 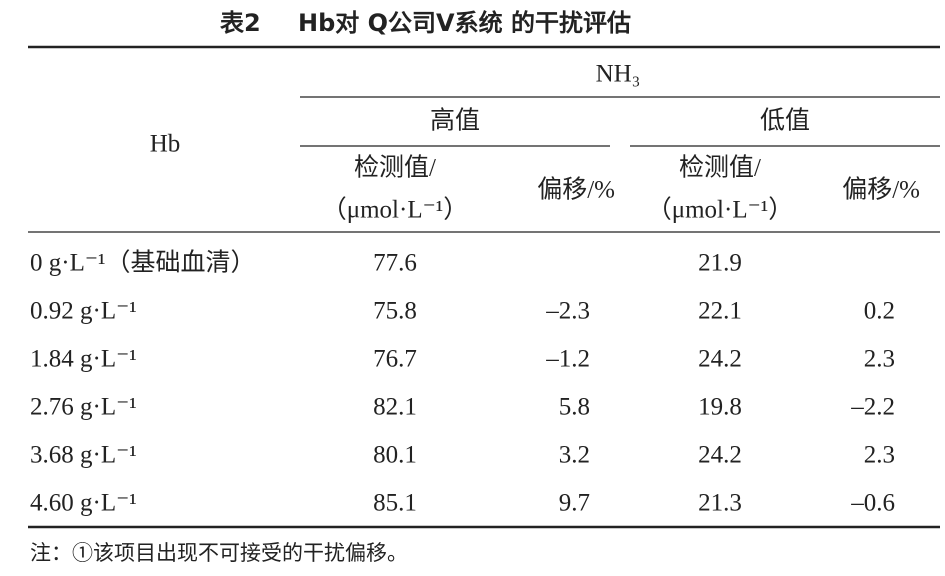 I want to click on table-title: Hb对 Q公司V系统 的干扰评估, so click(x=464, y=23).